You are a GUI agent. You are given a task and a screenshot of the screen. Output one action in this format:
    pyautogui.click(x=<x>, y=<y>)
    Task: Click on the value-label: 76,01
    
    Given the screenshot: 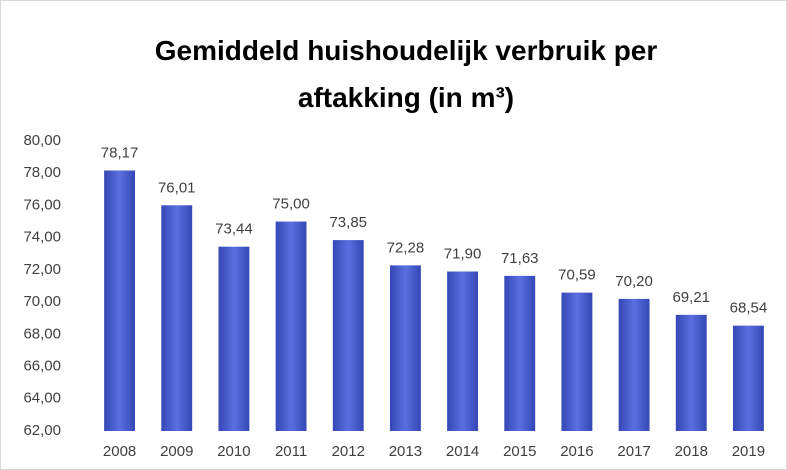 What is the action you would take?
    pyautogui.click(x=177, y=187)
    